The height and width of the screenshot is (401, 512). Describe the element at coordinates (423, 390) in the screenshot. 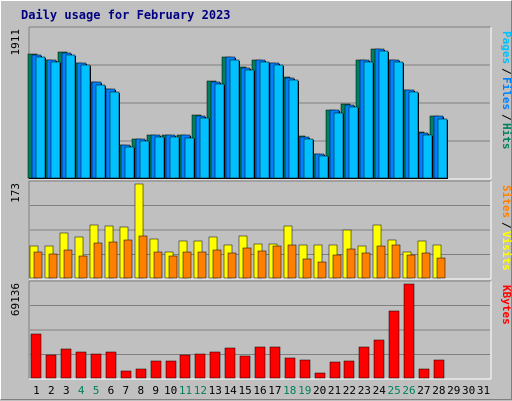

I see `x-tick-label-day-27: 27` at that location.